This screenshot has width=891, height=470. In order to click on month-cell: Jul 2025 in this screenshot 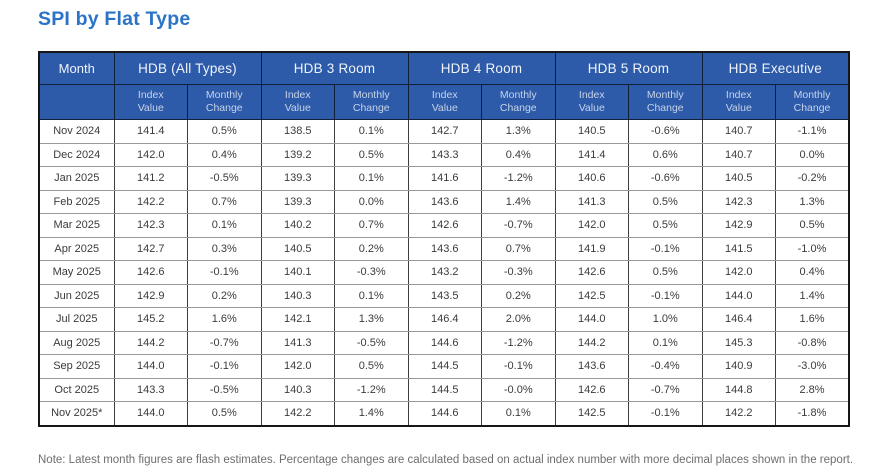, I will do `click(76, 319)`.